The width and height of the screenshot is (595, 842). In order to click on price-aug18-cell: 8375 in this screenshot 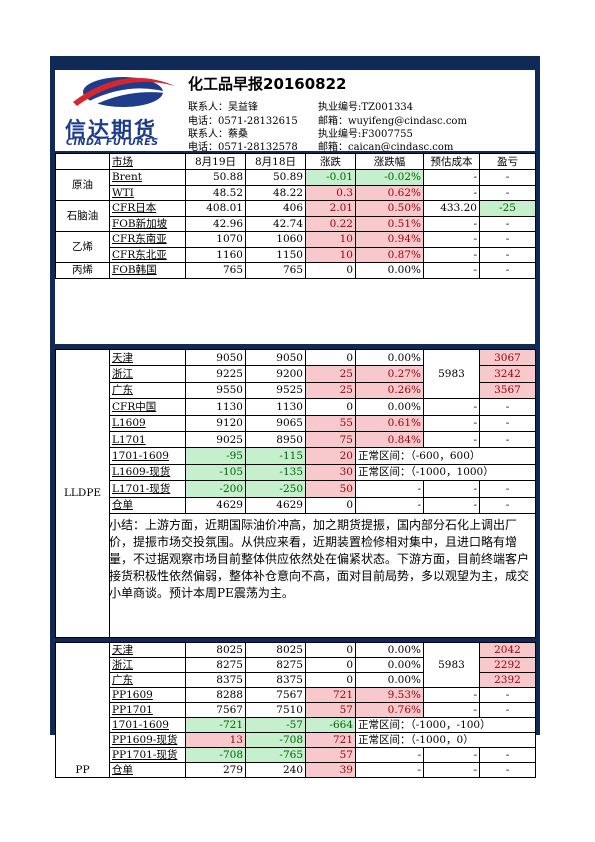, I will do `click(275, 680)`.